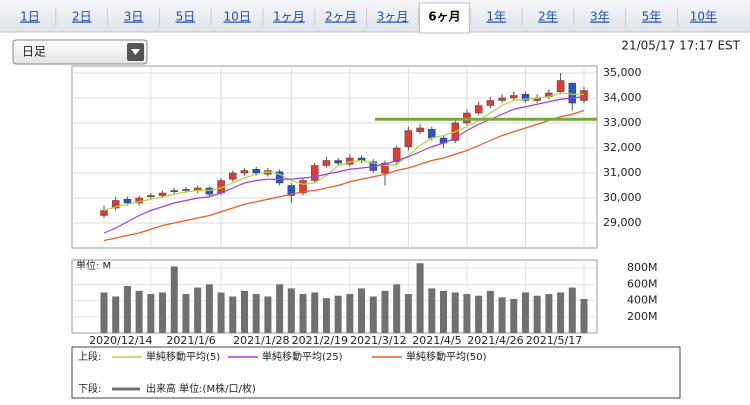 The width and height of the screenshot is (750, 405). I want to click on tab: 1年, so click(496, 17).